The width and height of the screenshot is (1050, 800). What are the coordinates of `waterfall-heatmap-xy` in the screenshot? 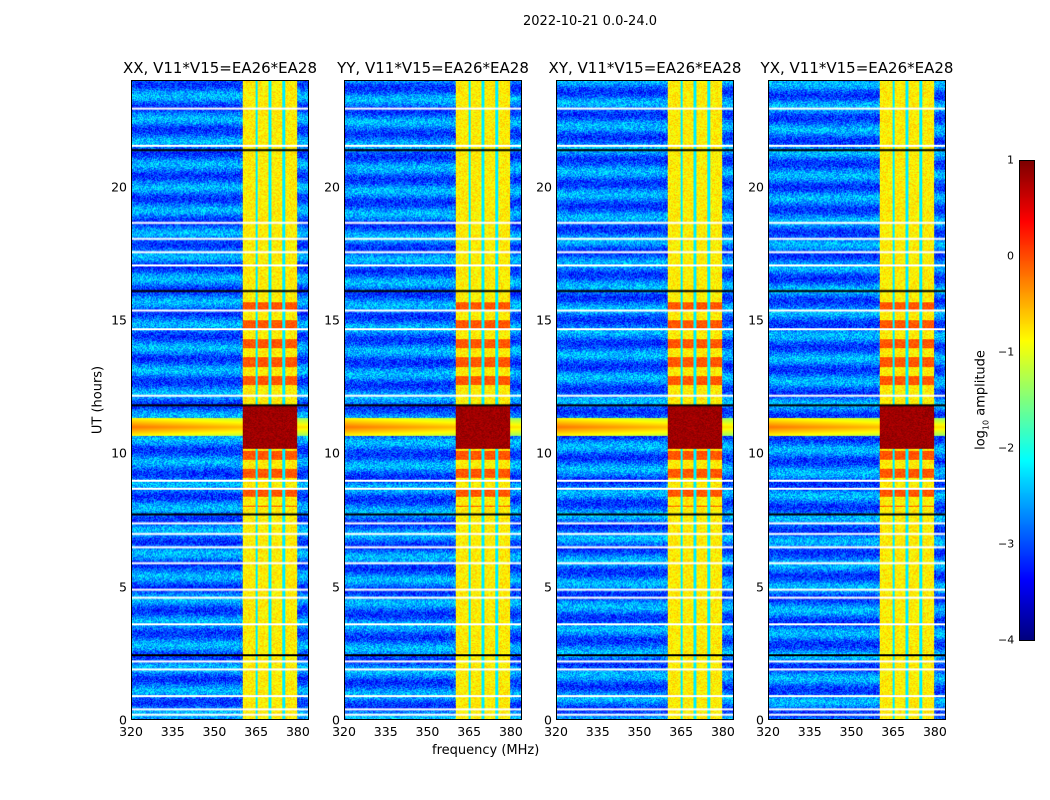 It's located at (645, 400).